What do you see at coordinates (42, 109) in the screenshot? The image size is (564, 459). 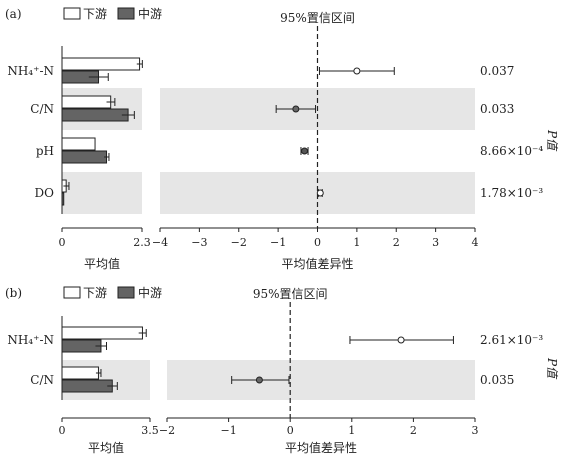 I see `panel-a-category-label: C/N` at bounding box center [42, 109].